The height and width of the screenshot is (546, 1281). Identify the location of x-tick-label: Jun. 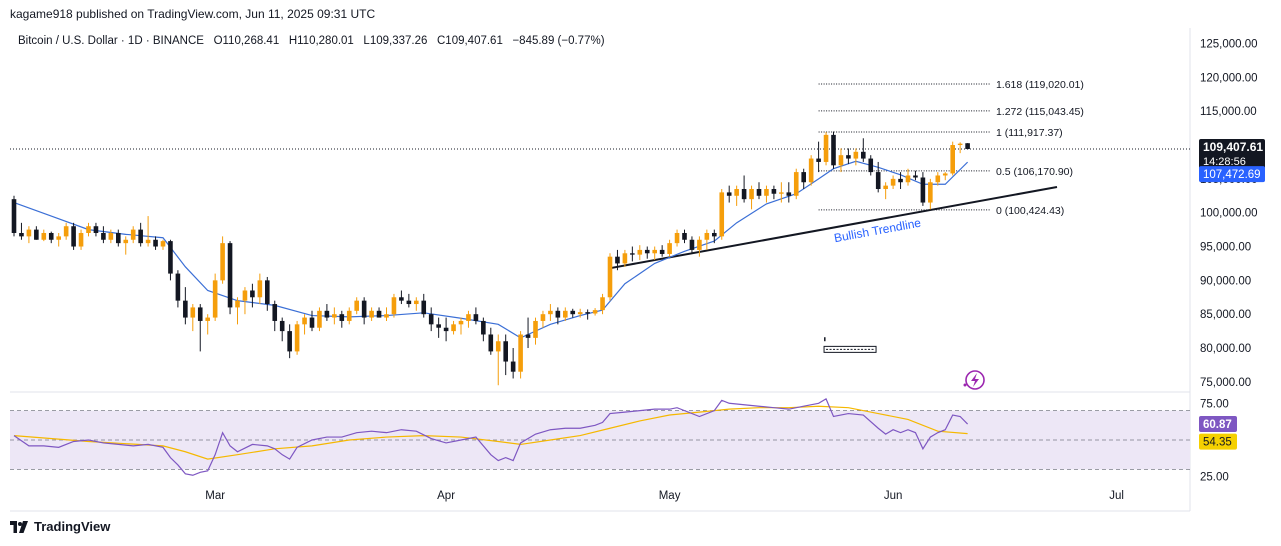
(893, 496).